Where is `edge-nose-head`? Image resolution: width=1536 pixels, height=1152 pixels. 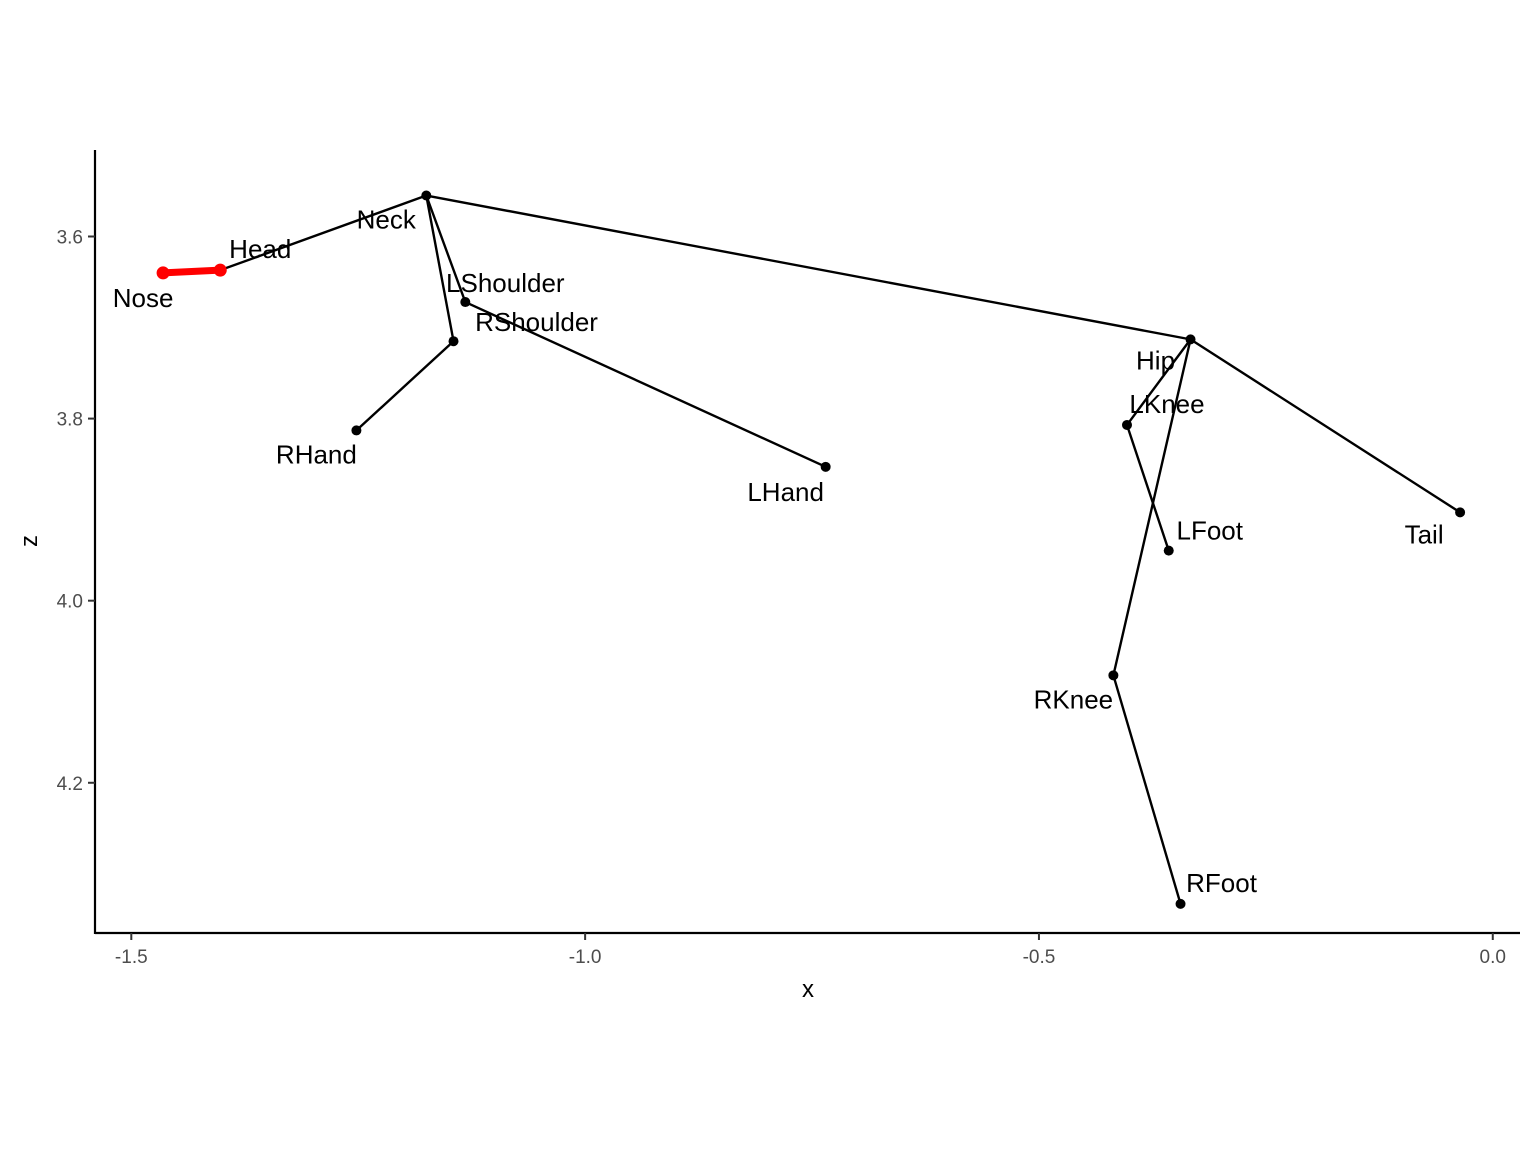 edge-nose-head is located at coordinates (191, 271).